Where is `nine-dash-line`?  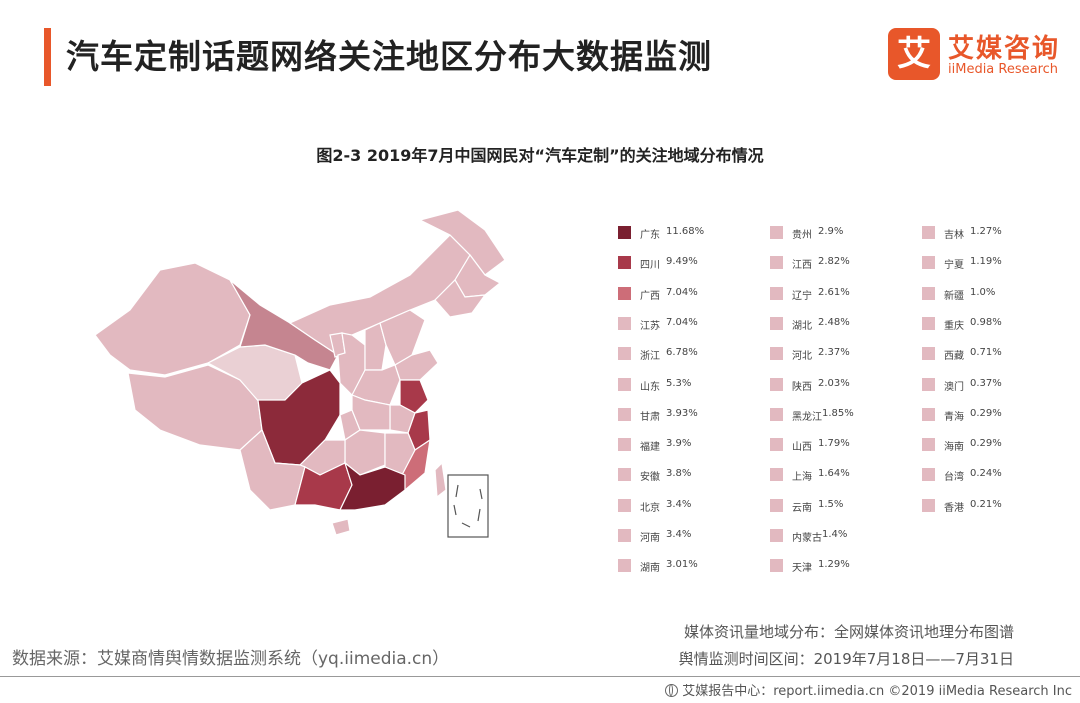
nine-dash-line is located at coordinates (468, 506).